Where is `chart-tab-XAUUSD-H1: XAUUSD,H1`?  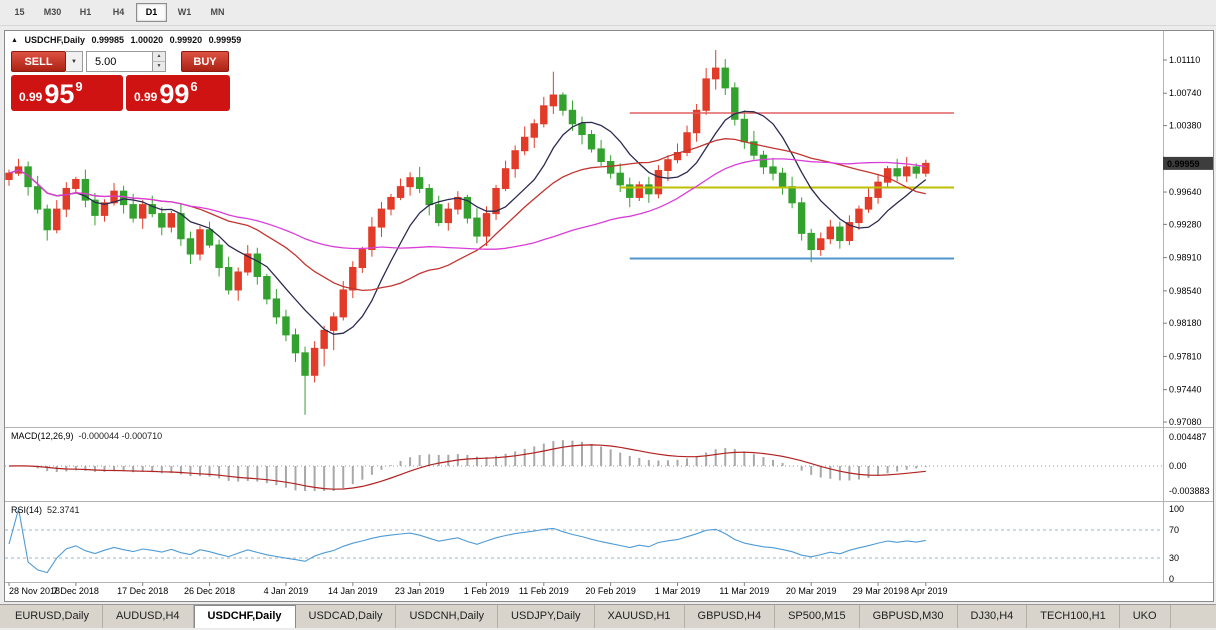 chart-tab-XAUUSD-H1: XAUUSD,H1 is located at coordinates (640, 616).